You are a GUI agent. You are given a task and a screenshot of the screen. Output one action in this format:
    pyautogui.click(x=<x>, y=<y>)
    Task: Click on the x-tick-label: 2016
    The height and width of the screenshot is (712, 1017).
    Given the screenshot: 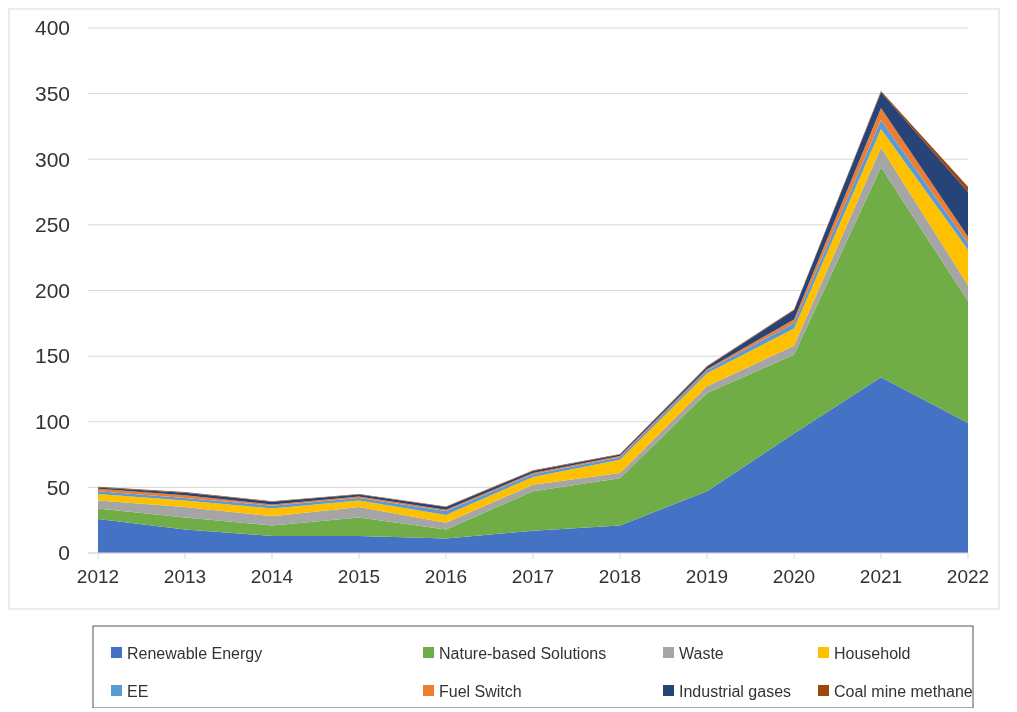 What is the action you would take?
    pyautogui.click(x=446, y=576)
    